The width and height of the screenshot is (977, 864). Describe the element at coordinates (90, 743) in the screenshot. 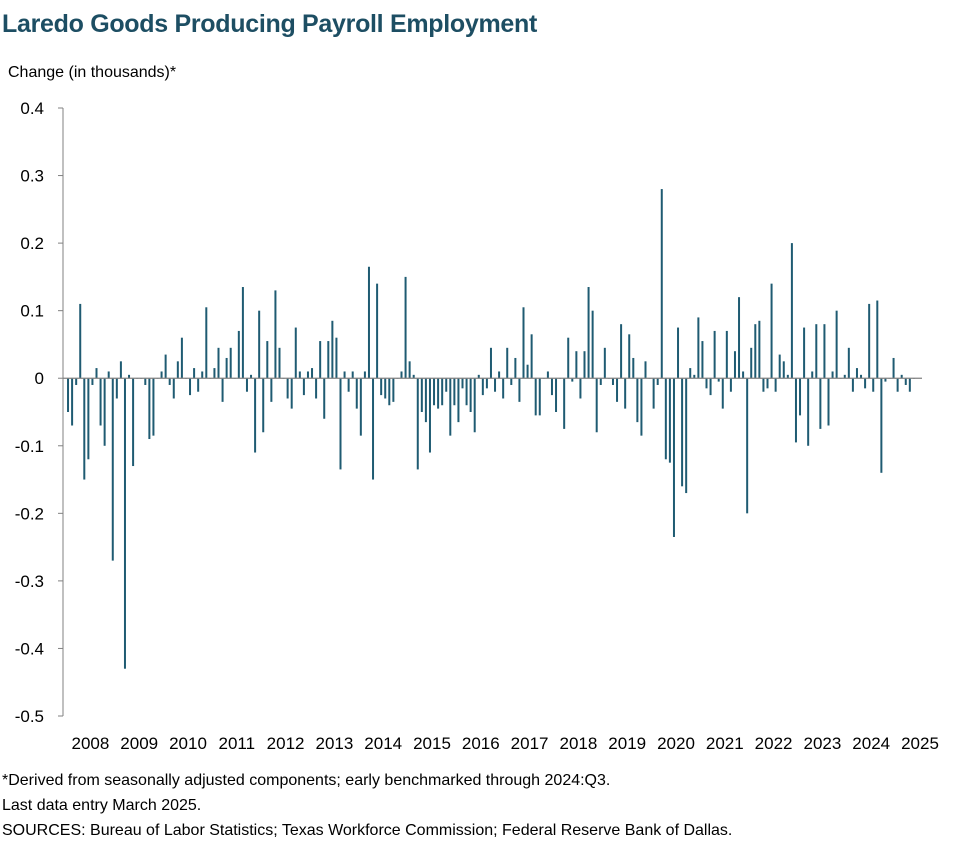

I see `x-tick-label: 2008` at that location.